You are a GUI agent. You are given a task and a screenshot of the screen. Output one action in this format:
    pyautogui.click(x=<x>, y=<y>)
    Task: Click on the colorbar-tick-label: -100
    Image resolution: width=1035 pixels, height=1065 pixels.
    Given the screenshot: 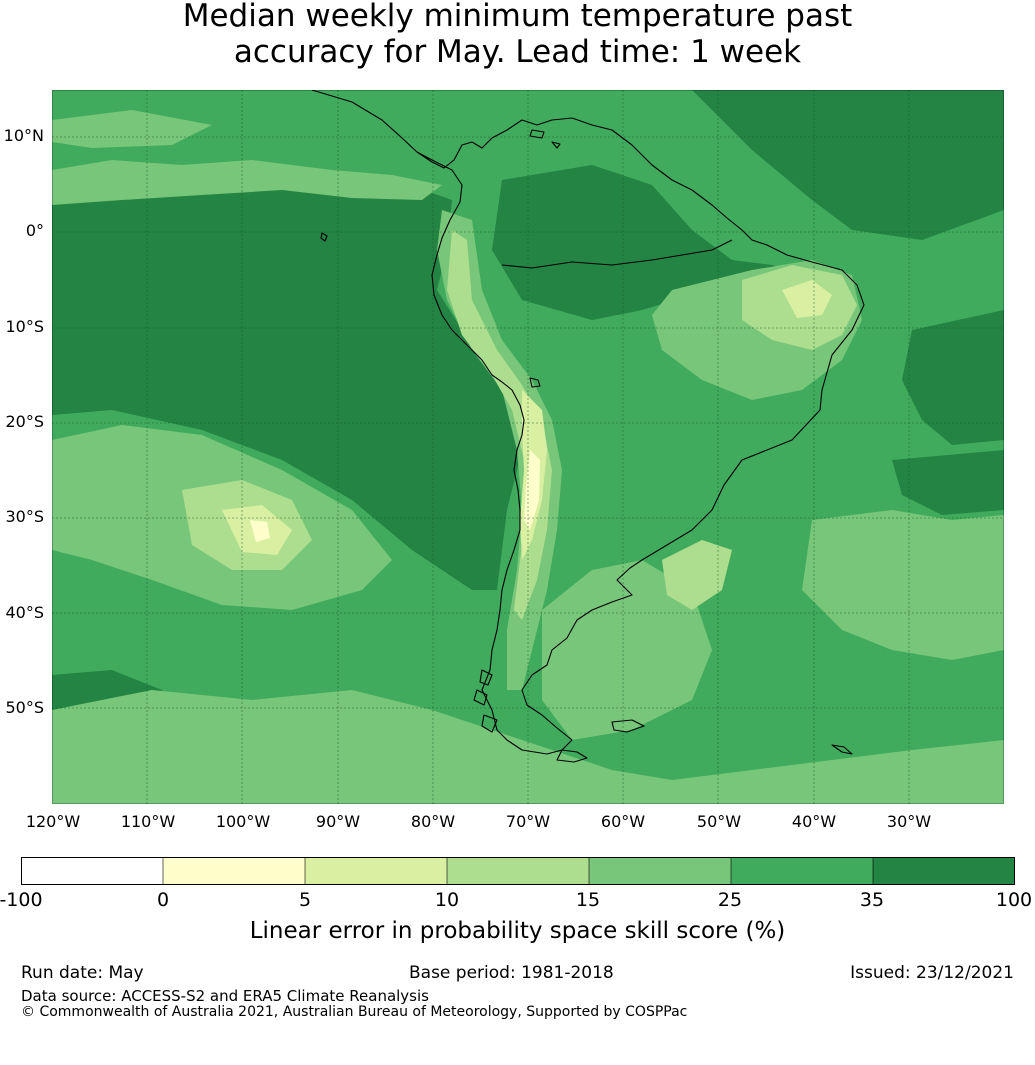 What is the action you would take?
    pyautogui.click(x=21, y=900)
    